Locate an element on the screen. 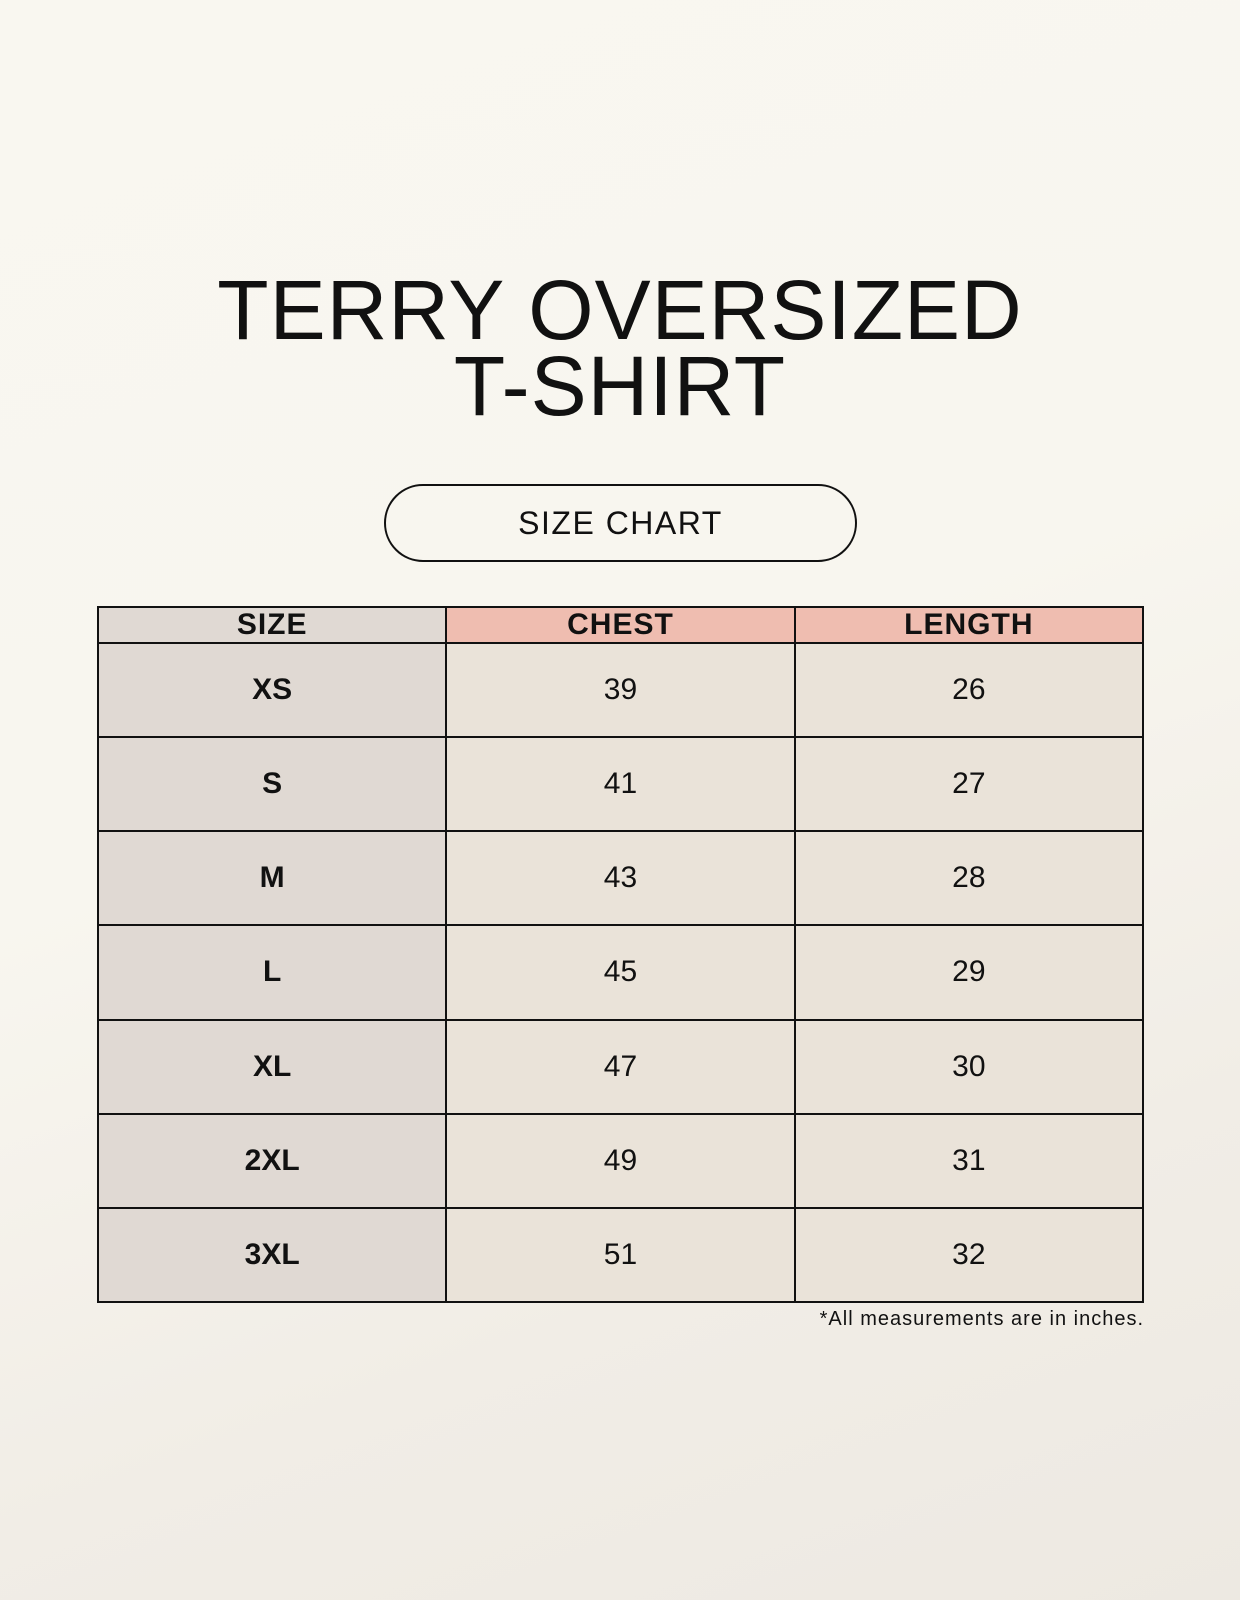 The width and height of the screenshot is (1240, 1600). header-row: SIZE CHEST LENGTH is located at coordinates (620, 625).